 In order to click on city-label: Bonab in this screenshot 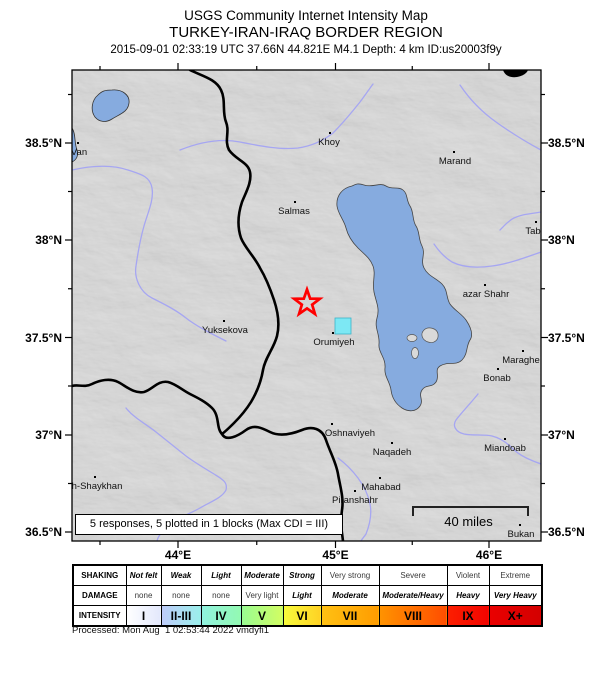, I will do `click(497, 378)`.